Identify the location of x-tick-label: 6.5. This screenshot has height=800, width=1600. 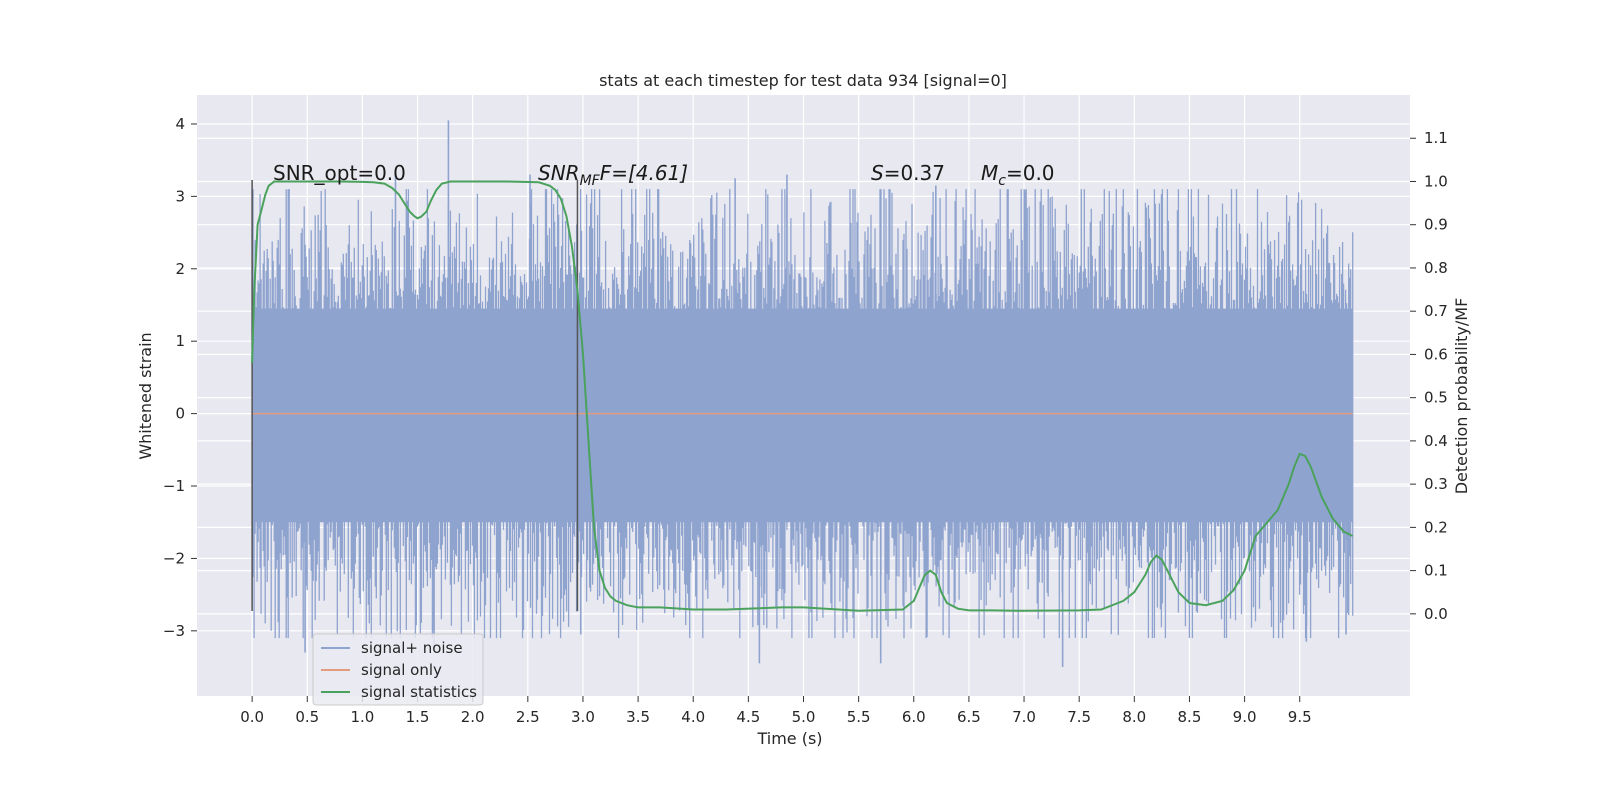
(969, 717).